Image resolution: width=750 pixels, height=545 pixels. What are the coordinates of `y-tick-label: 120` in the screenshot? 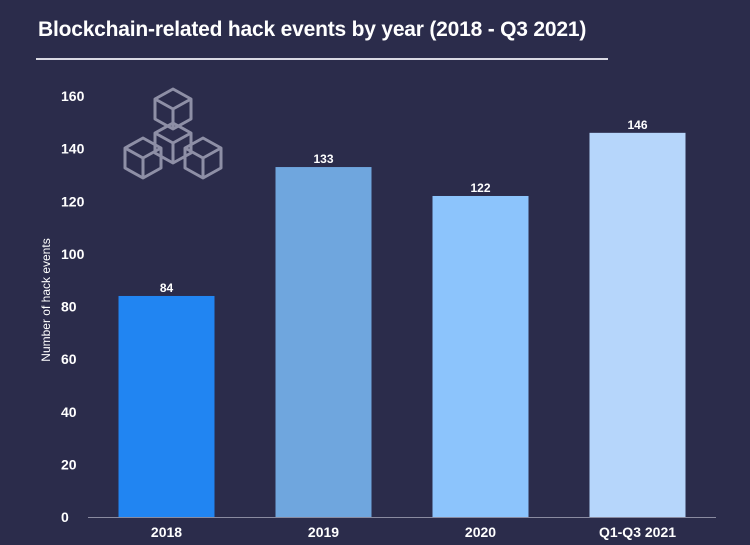 It's located at (73, 201).